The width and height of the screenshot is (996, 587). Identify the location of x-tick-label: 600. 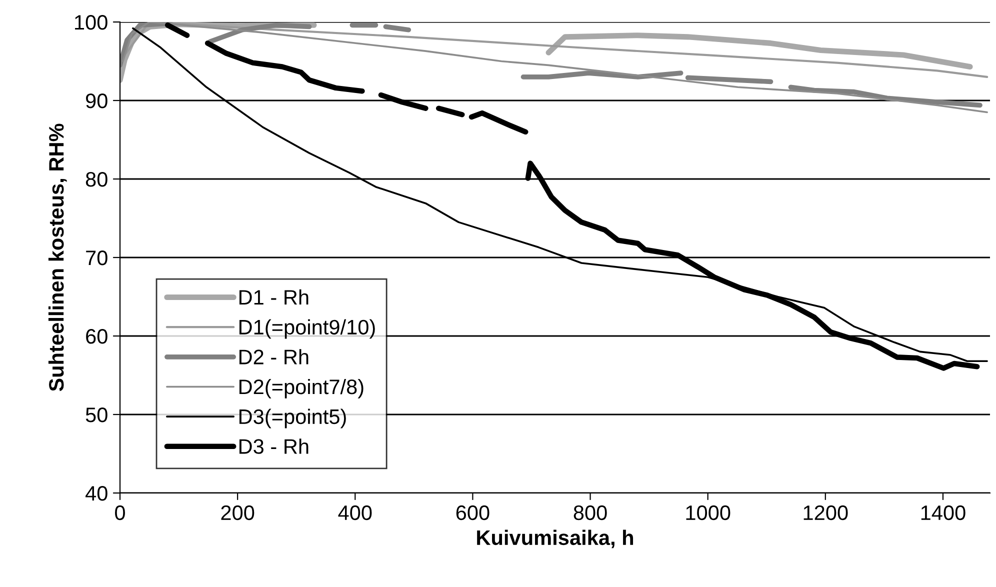
(473, 512).